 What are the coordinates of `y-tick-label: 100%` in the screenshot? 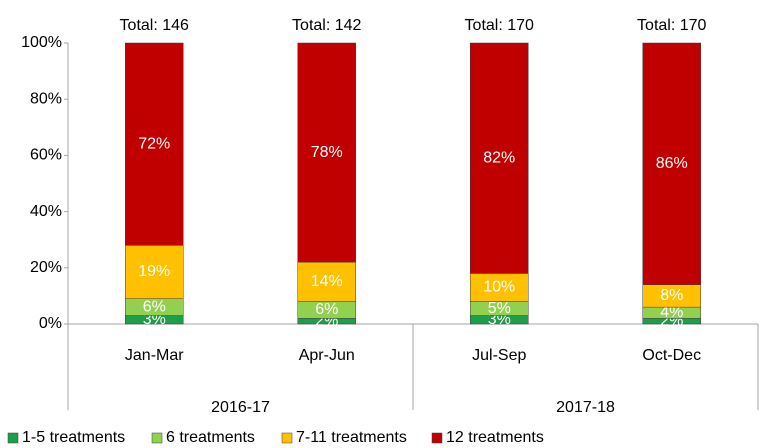 It's located at (41, 42).